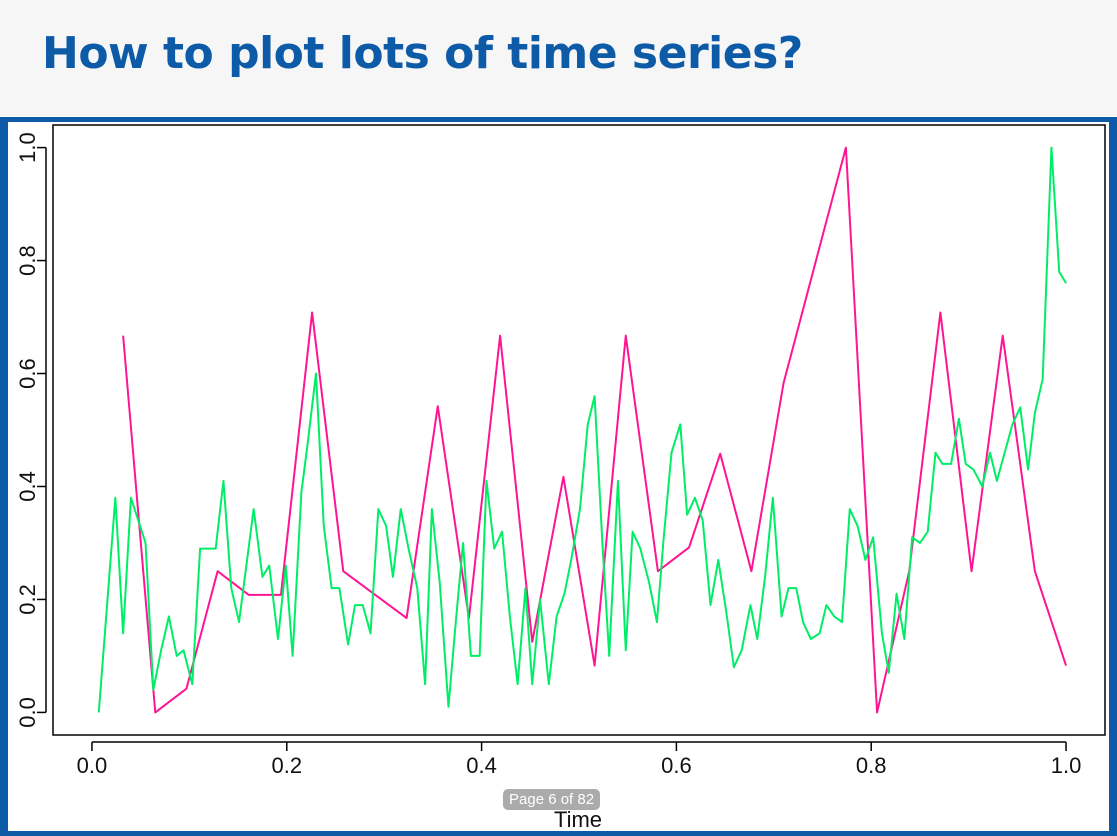 This screenshot has height=836, width=1117. Describe the element at coordinates (481, 765) in the screenshot. I see `x-tick-label: 0.4` at that location.